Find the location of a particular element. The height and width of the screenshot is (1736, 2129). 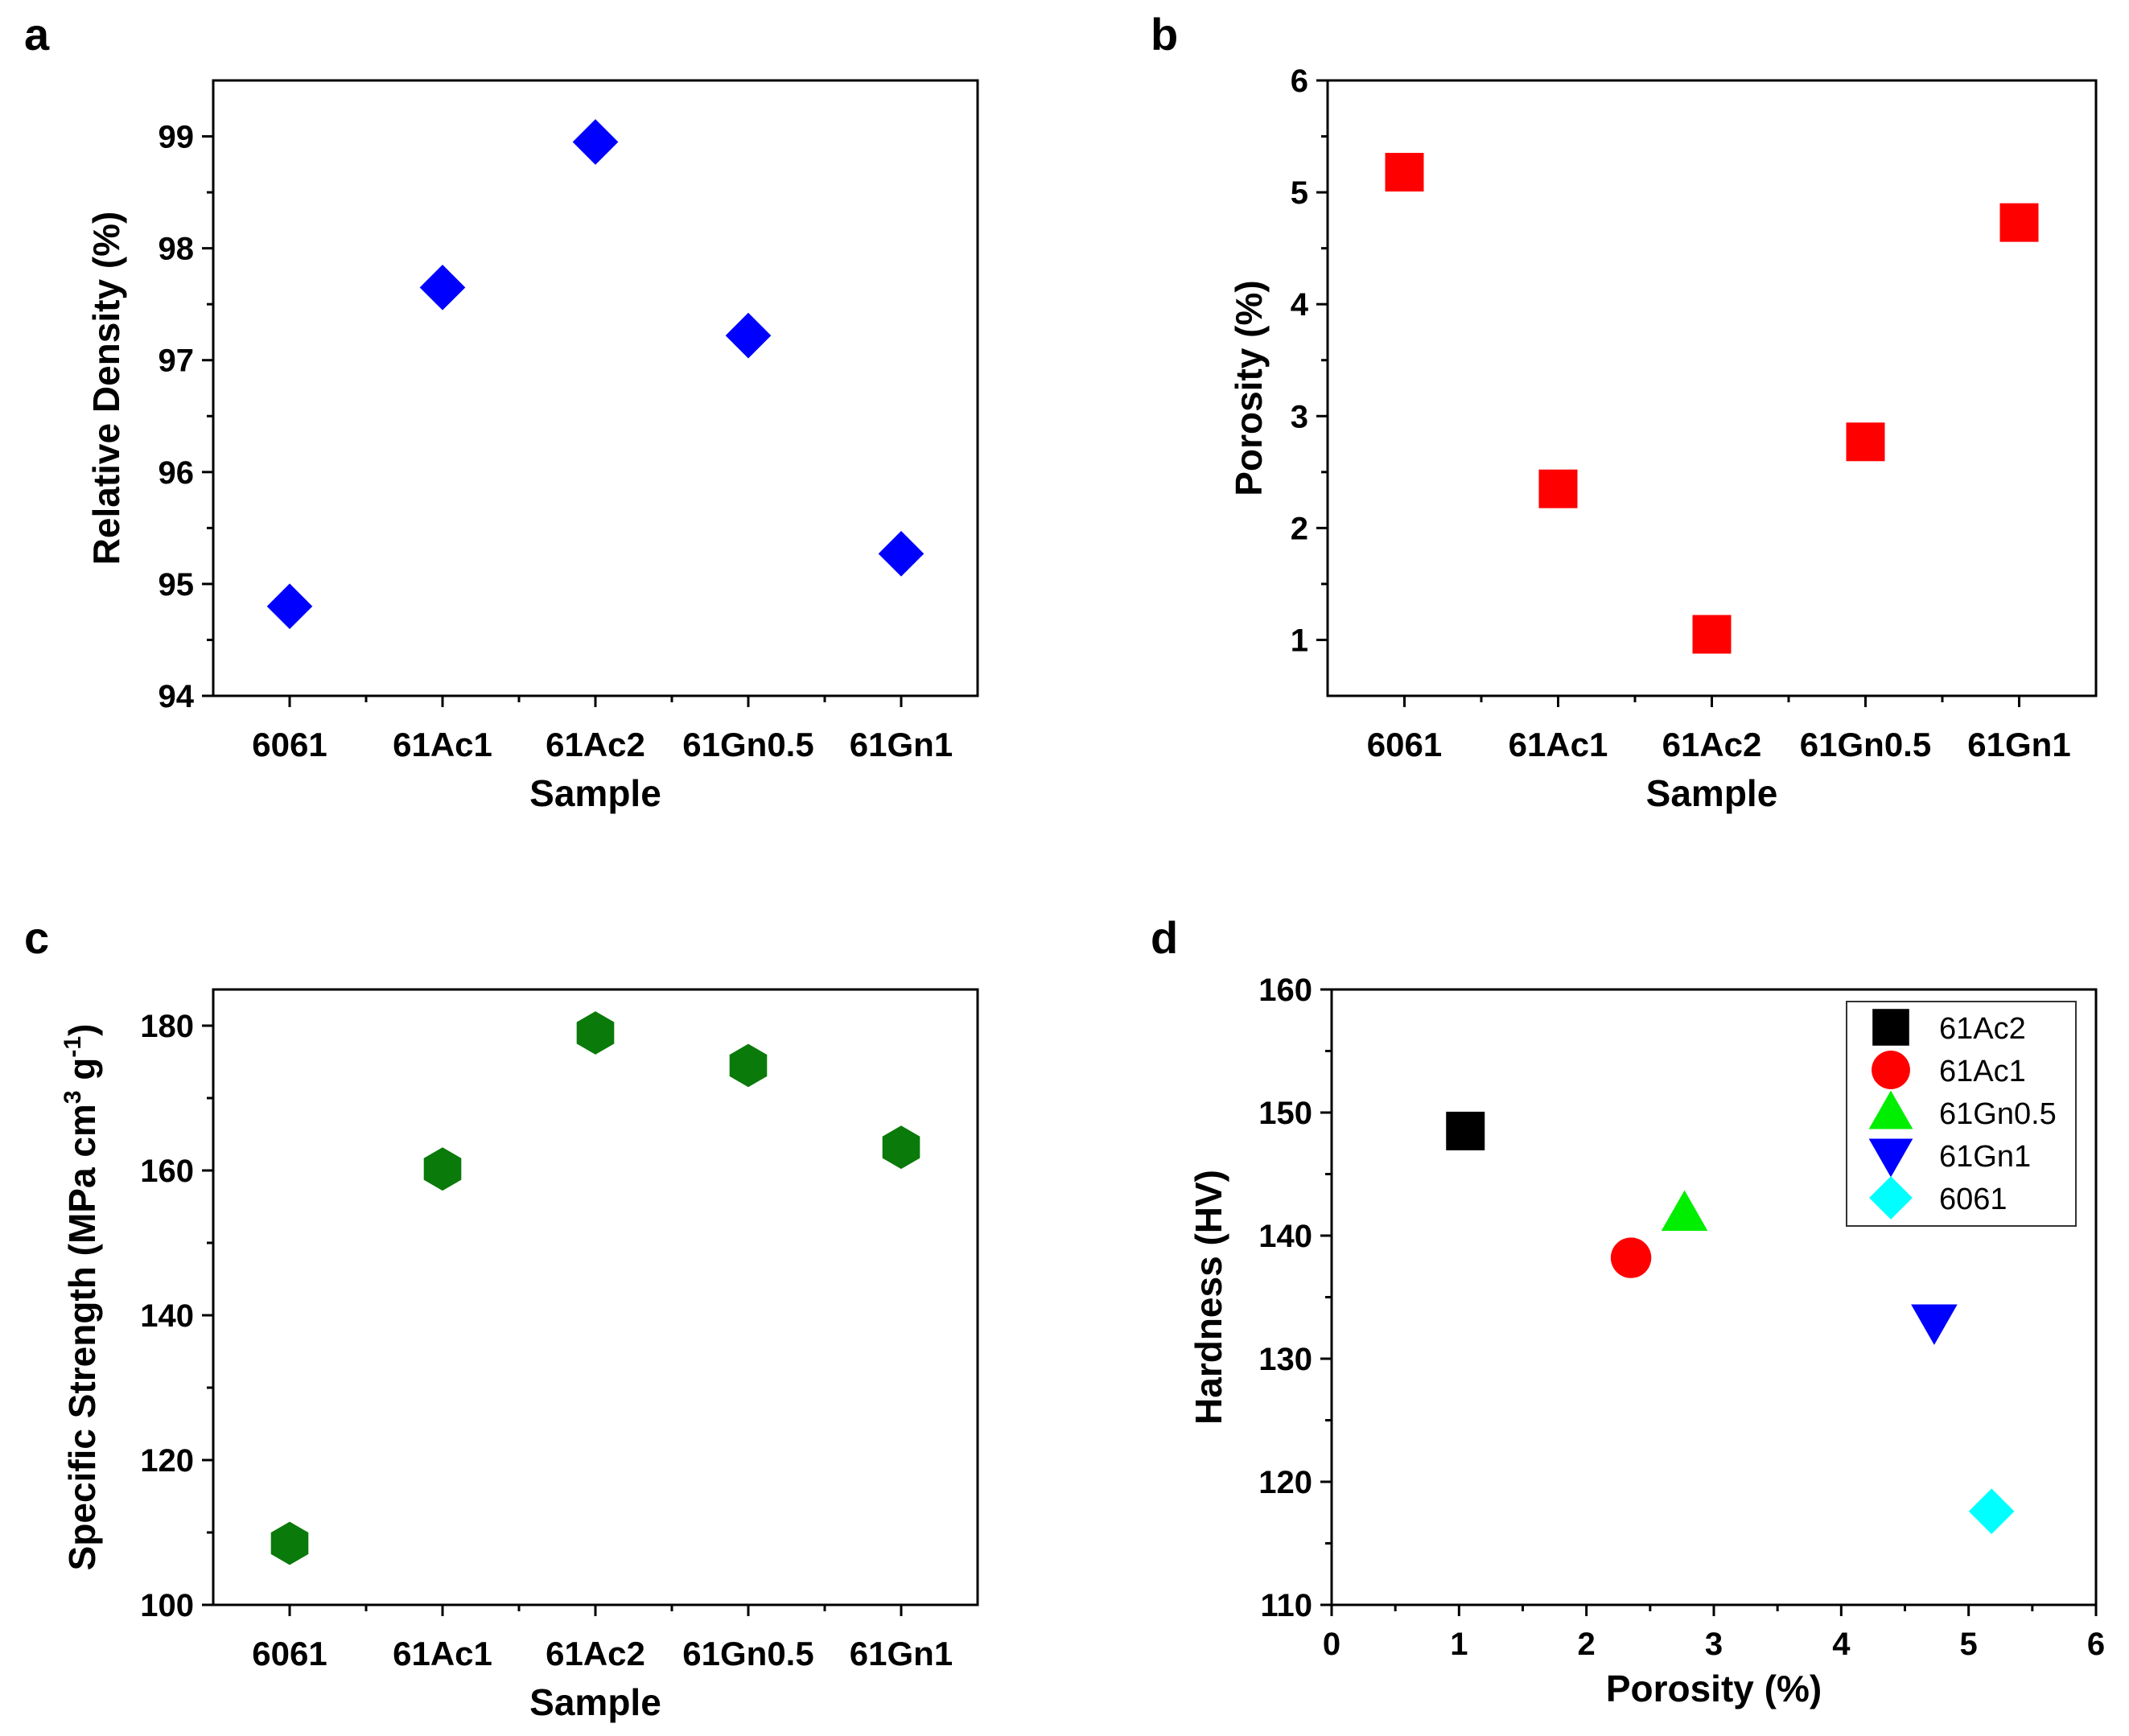

y-tick-label-a: 98 is located at coordinates (177, 249).